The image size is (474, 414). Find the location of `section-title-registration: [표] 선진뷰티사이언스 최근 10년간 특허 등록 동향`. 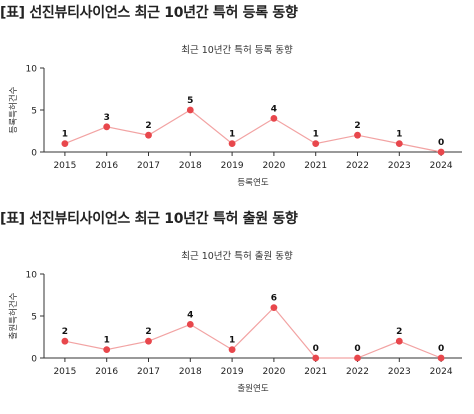

section-title-registration: [표] 선진뷰티사이언스 최근 10년간 특허 등록 동향 is located at coordinates (149, 13).